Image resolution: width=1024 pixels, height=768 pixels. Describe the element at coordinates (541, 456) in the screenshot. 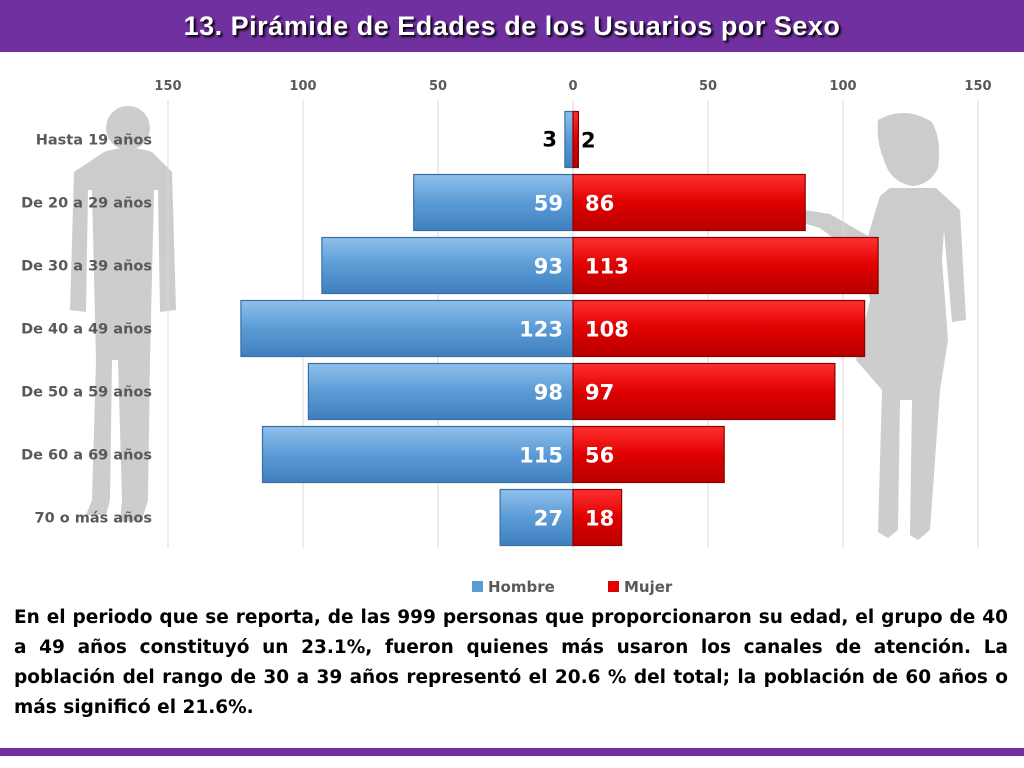

I see `data-label-hombre: 115` at that location.